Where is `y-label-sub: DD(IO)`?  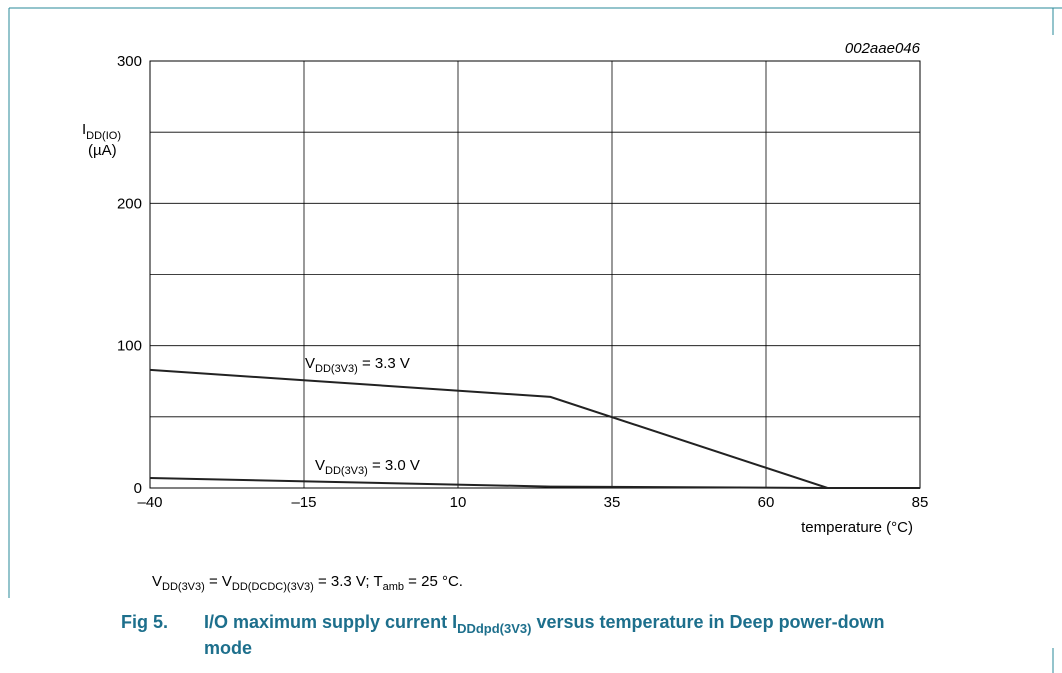
y-label-sub: DD(IO) is located at coordinates (103, 136).